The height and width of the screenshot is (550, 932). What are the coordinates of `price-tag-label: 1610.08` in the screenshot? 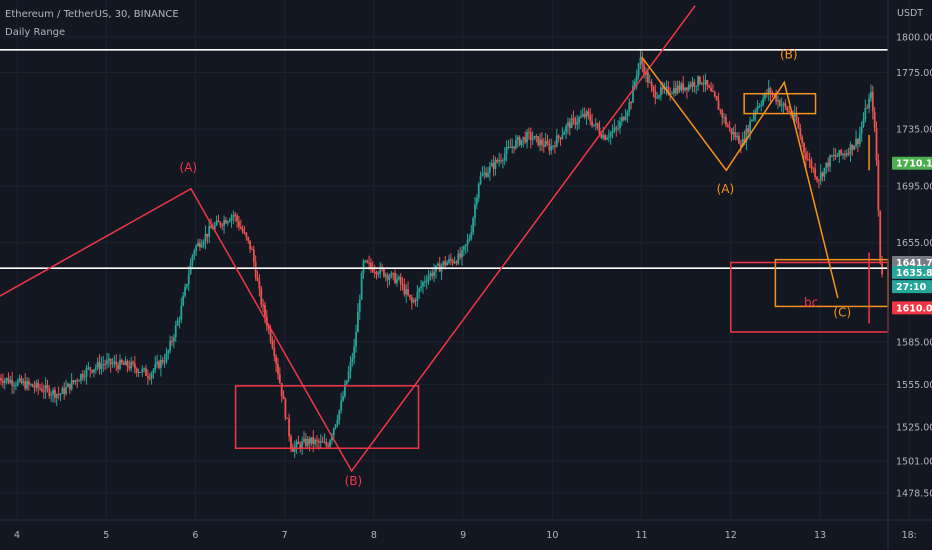 It's located at (914, 308).